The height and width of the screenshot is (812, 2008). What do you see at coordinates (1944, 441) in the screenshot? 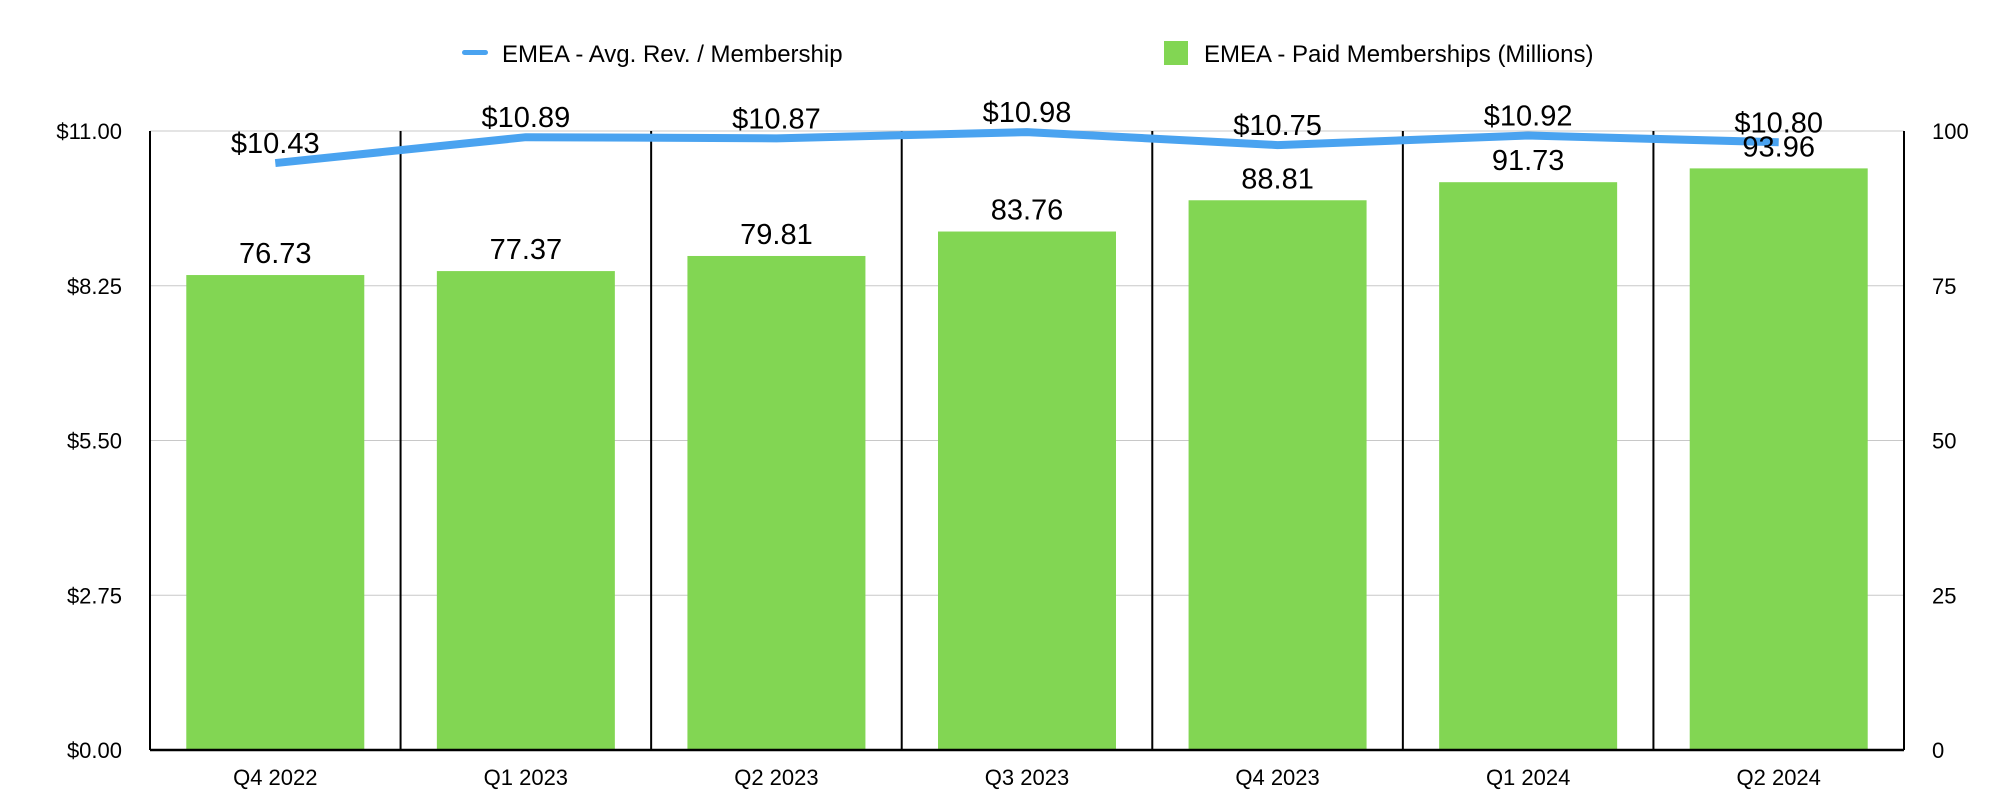
I see `y-right-tick-label: 50` at bounding box center [1944, 441].